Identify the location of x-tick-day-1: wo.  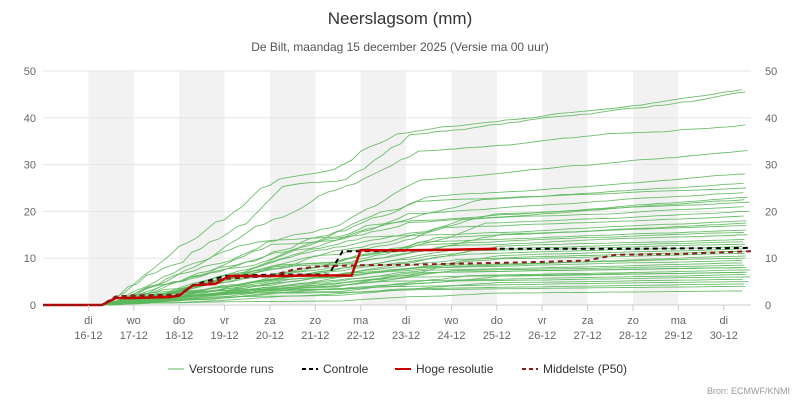
(133, 321).